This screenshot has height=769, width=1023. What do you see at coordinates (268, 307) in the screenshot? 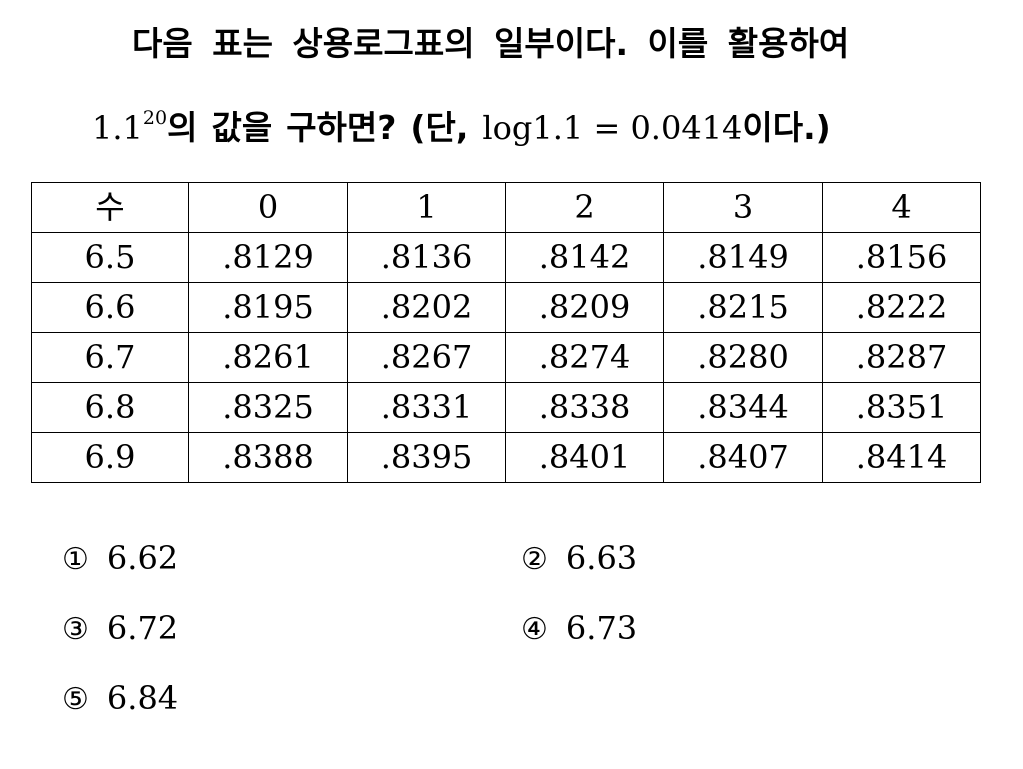
I see `table-cell: .8195` at bounding box center [268, 307].